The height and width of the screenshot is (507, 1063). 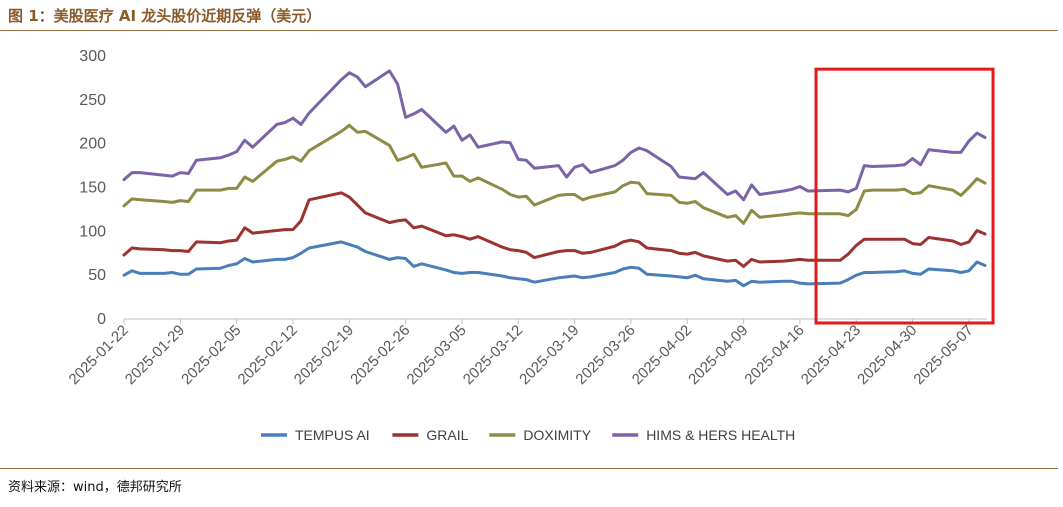 What do you see at coordinates (774, 355) in the screenshot?
I see `x-tick-label: 2025-04-16` at bounding box center [774, 355].